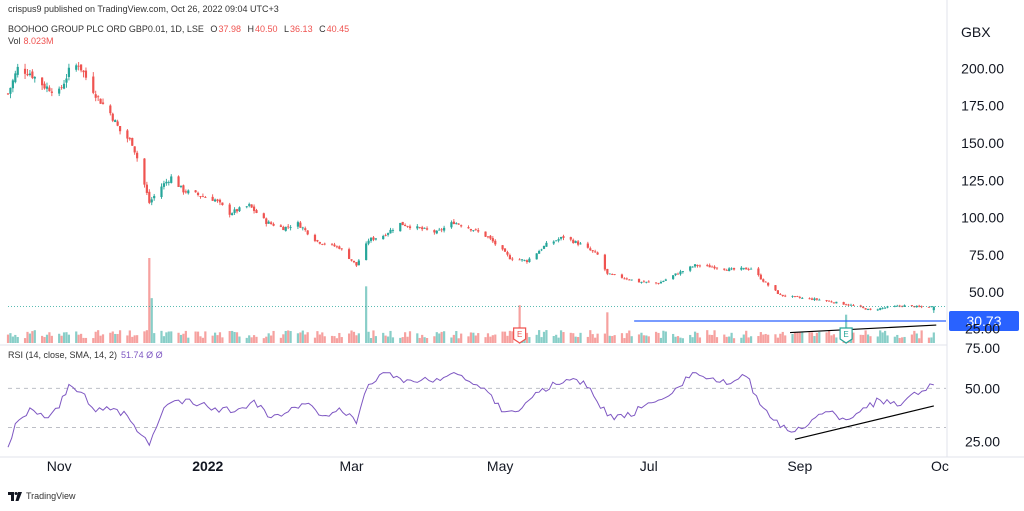  I want to click on high-value: 40.50, so click(266, 29).